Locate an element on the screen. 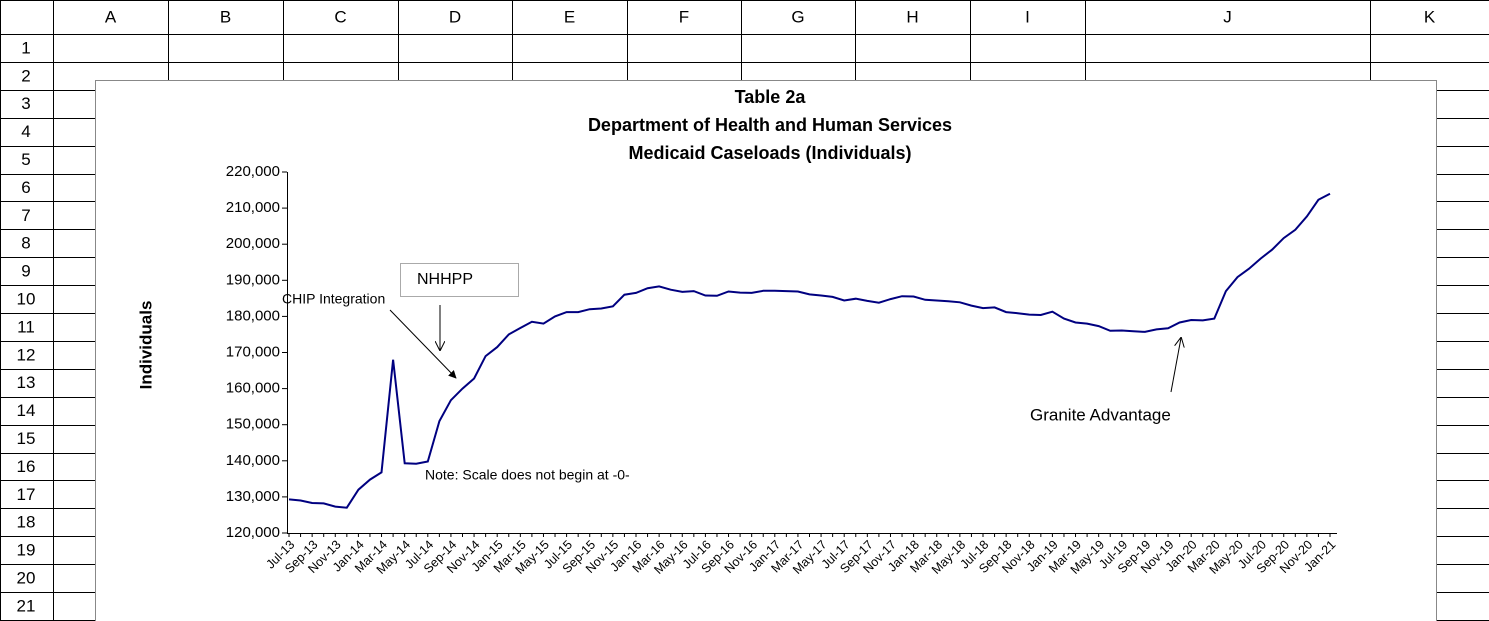 The image size is (1489, 621). row-header: 6 is located at coordinates (25, 187).